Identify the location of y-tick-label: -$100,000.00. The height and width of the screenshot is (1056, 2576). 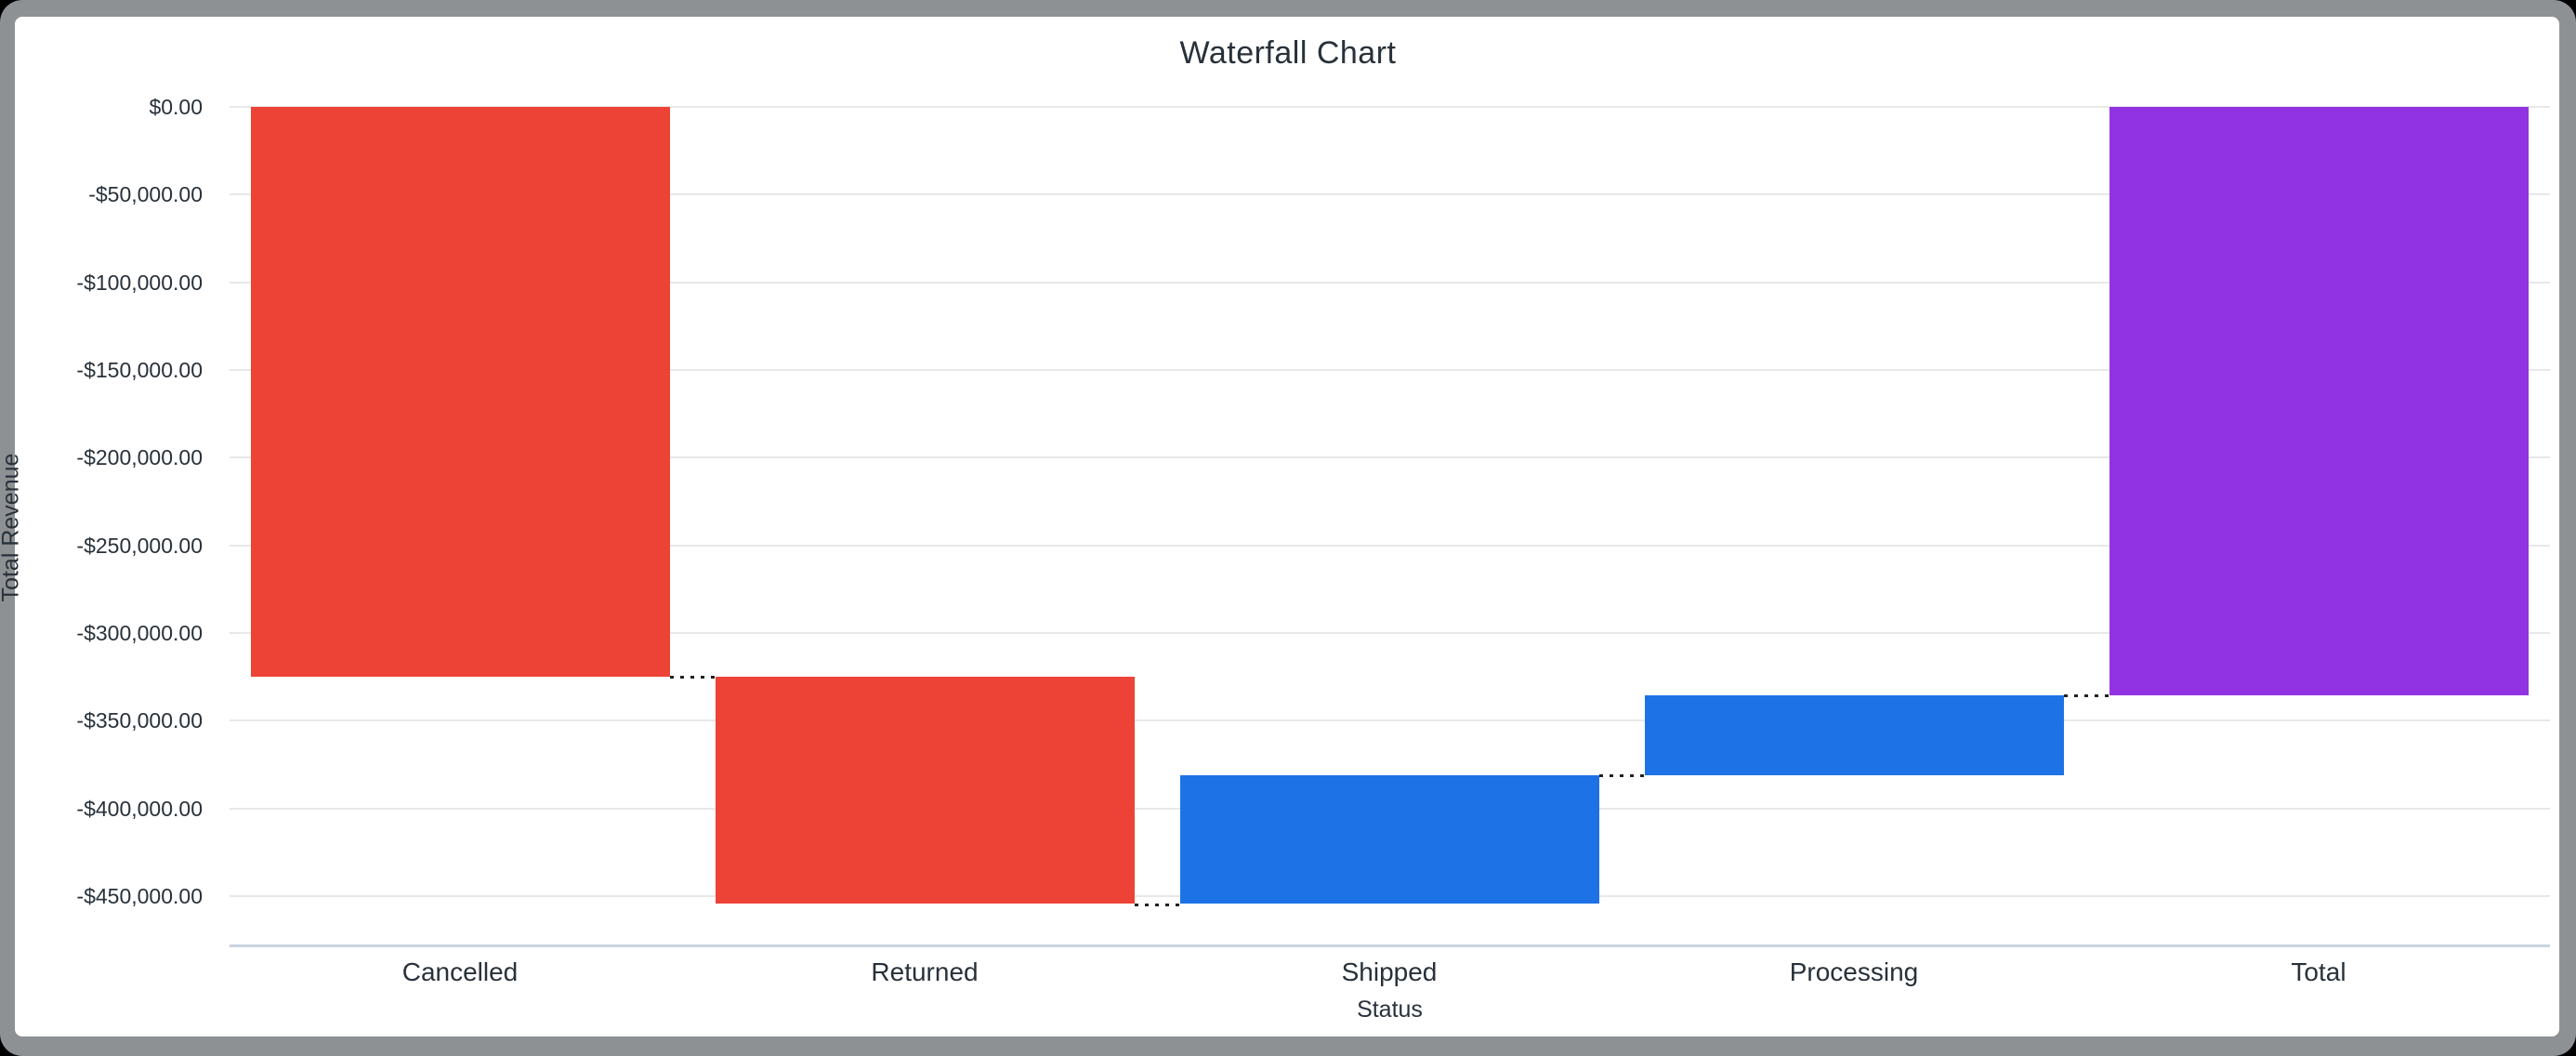
(139, 282).